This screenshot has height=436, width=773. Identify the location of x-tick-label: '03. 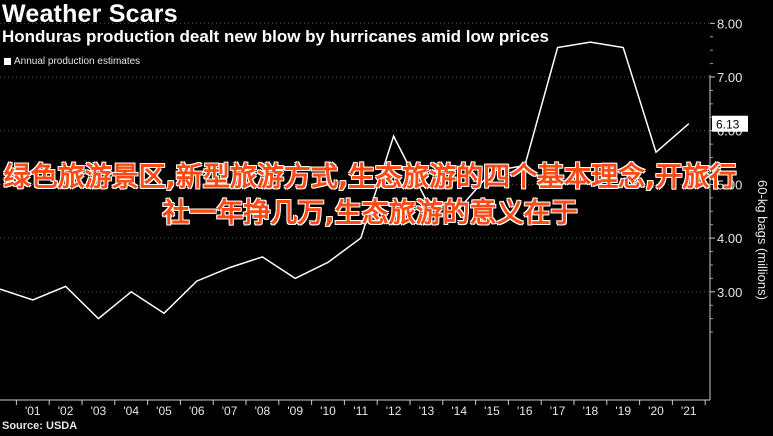
(99, 411).